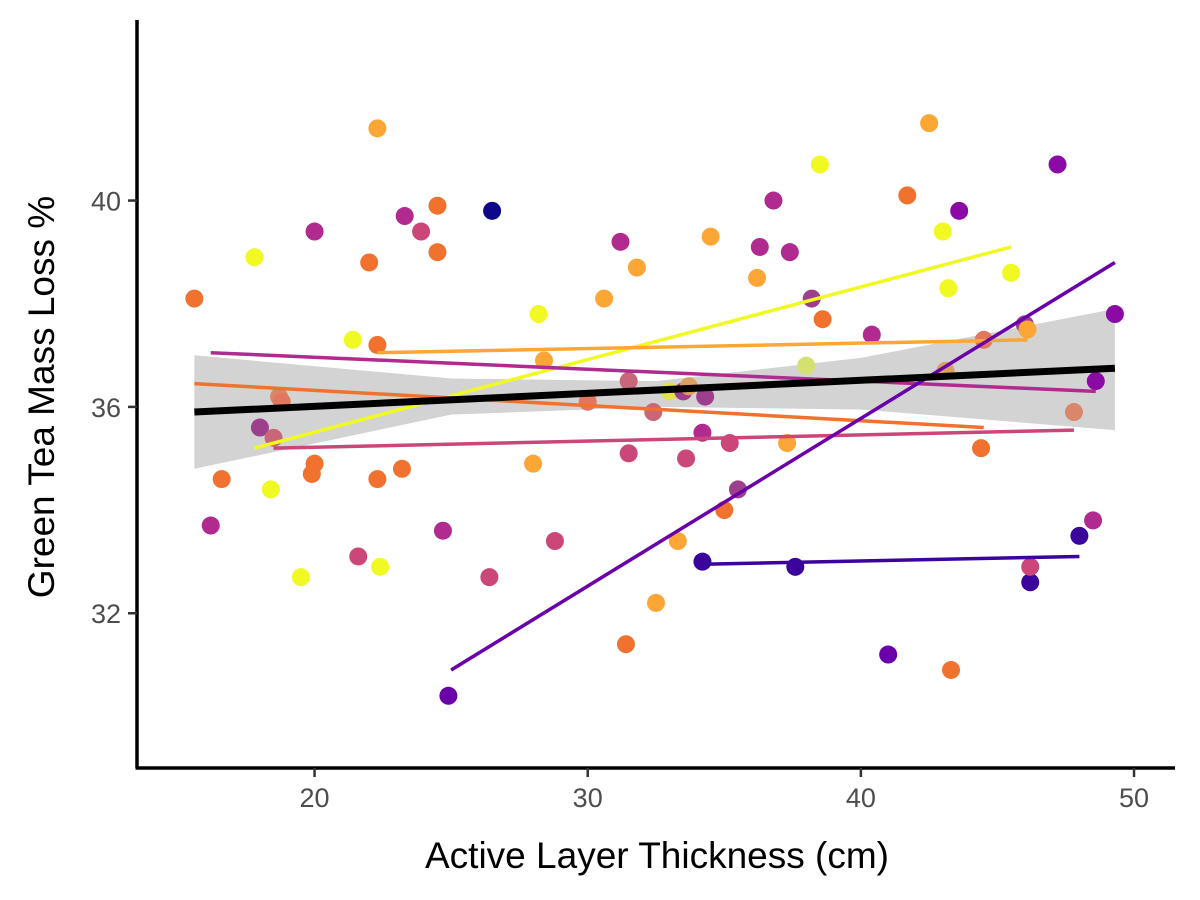 The image size is (1200, 900). What do you see at coordinates (861, 798) in the screenshot?
I see `x-tick-label: 40` at bounding box center [861, 798].